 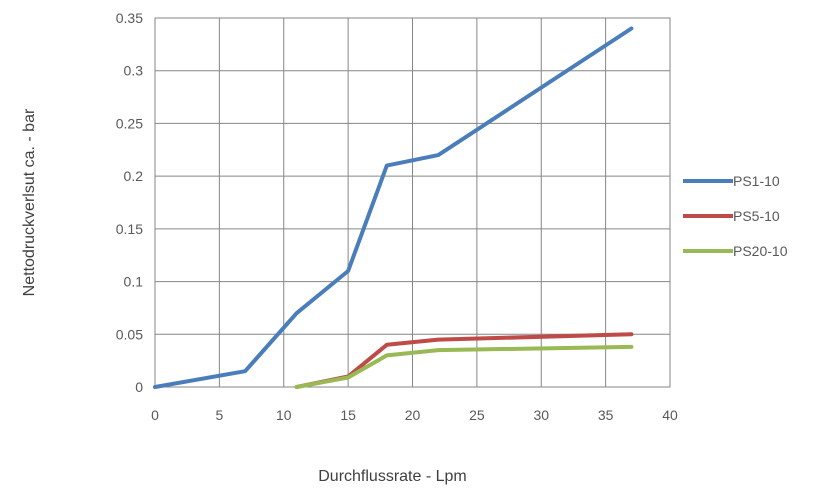 What do you see at coordinates (129, 229) in the screenshot?
I see `y-tick-label: 0.15` at bounding box center [129, 229].